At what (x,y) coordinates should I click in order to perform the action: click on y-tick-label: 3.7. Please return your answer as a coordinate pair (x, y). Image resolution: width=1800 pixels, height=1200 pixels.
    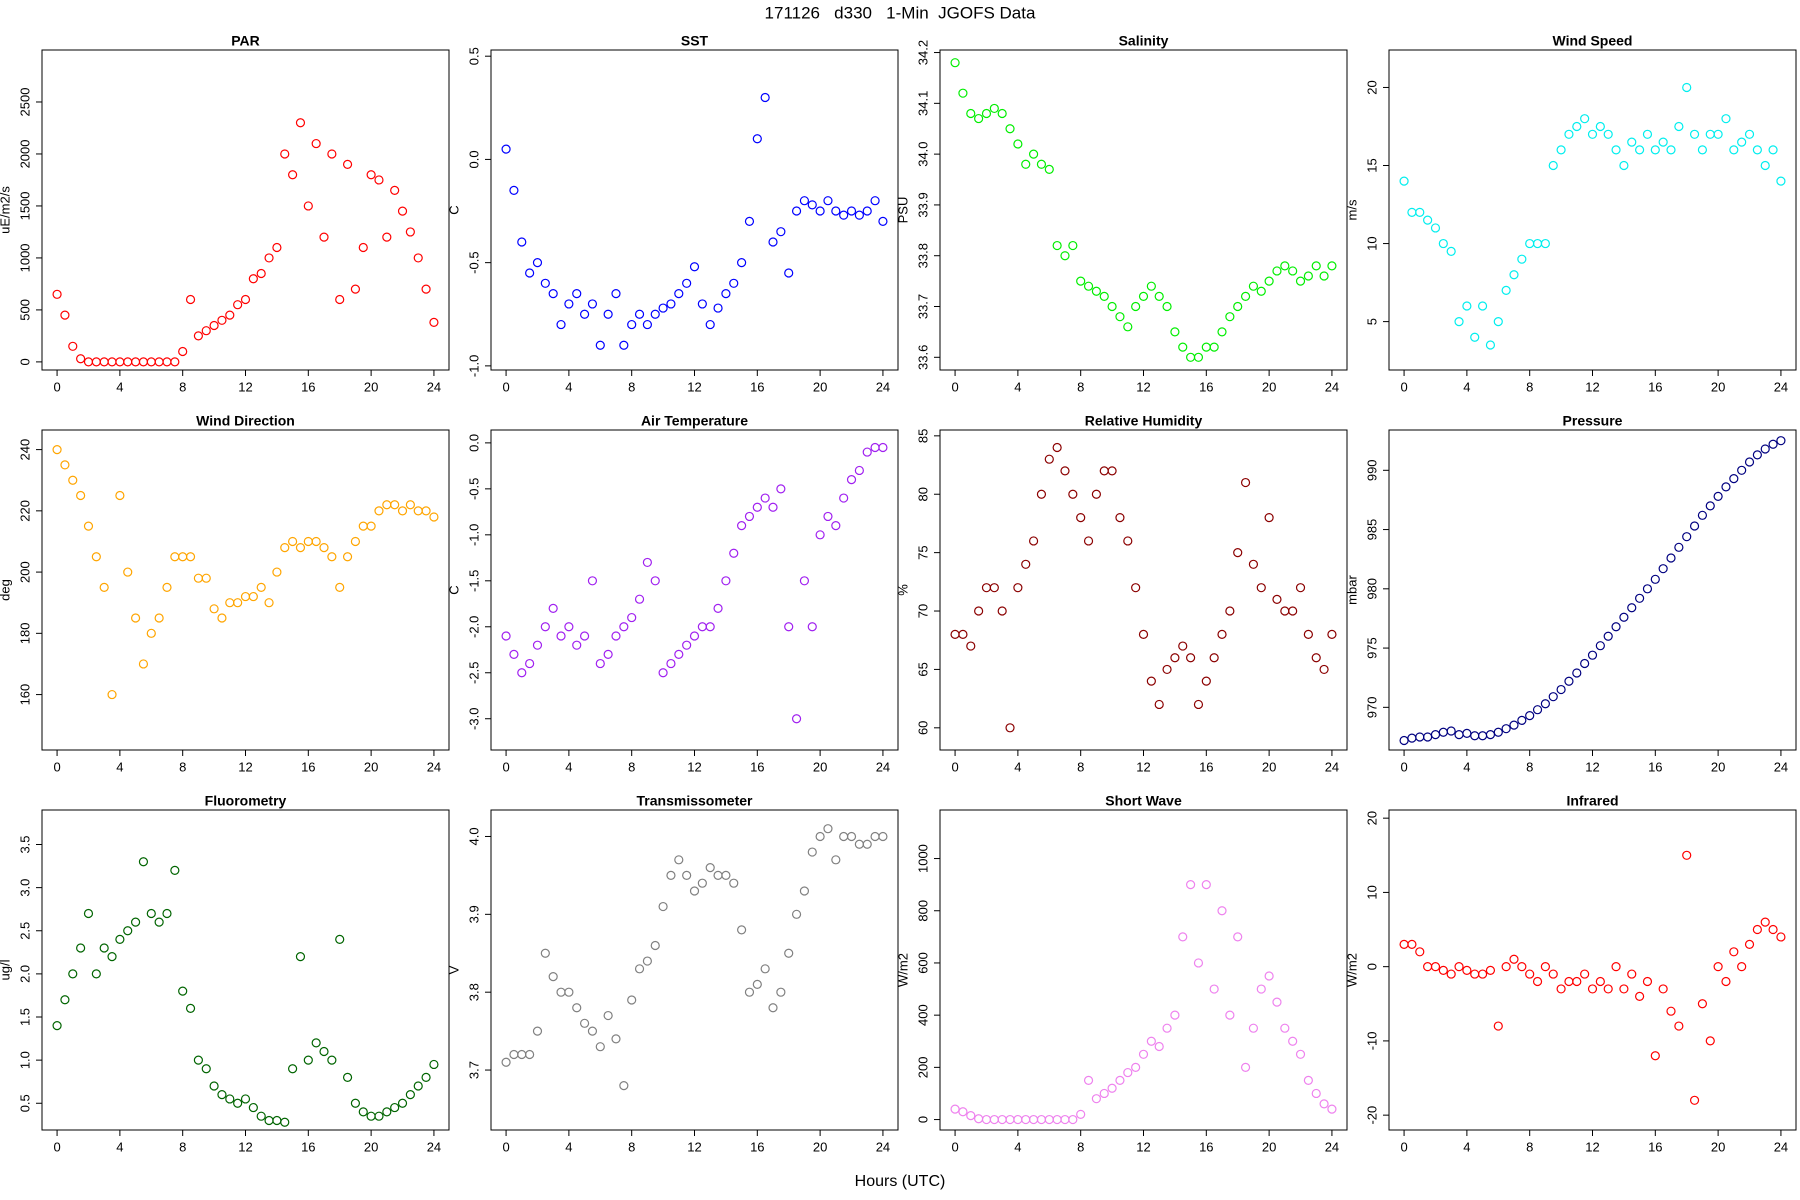
    Looking at the image, I should click on (473, 1070).